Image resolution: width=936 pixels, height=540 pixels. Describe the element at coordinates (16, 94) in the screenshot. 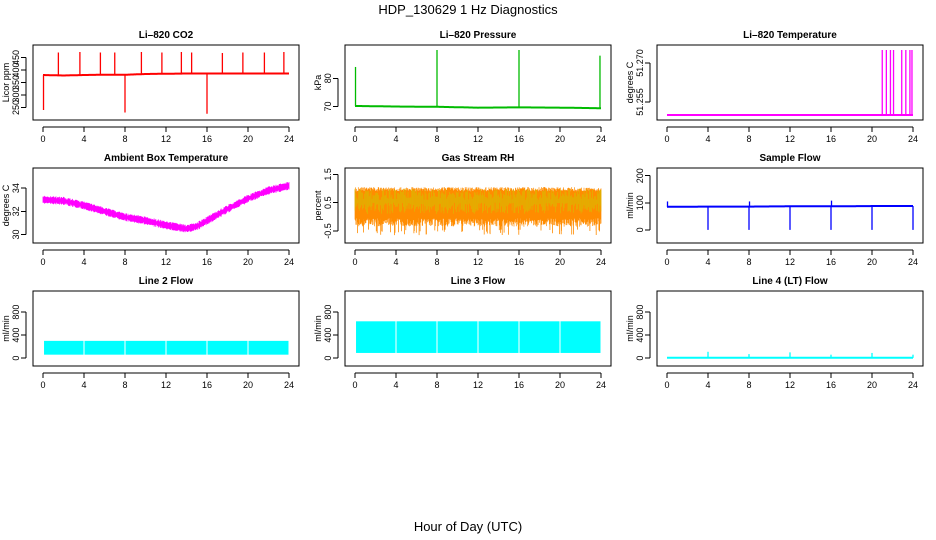

I see `y-tick-label: 300` at that location.